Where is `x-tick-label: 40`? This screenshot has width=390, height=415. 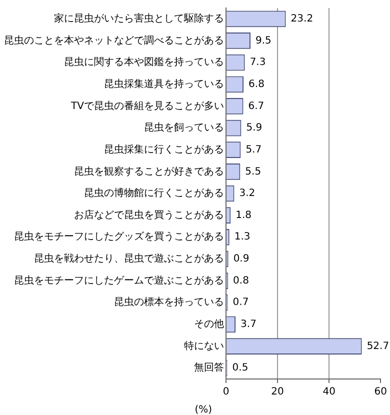 x-tick-label: 40 is located at coordinates (329, 392).